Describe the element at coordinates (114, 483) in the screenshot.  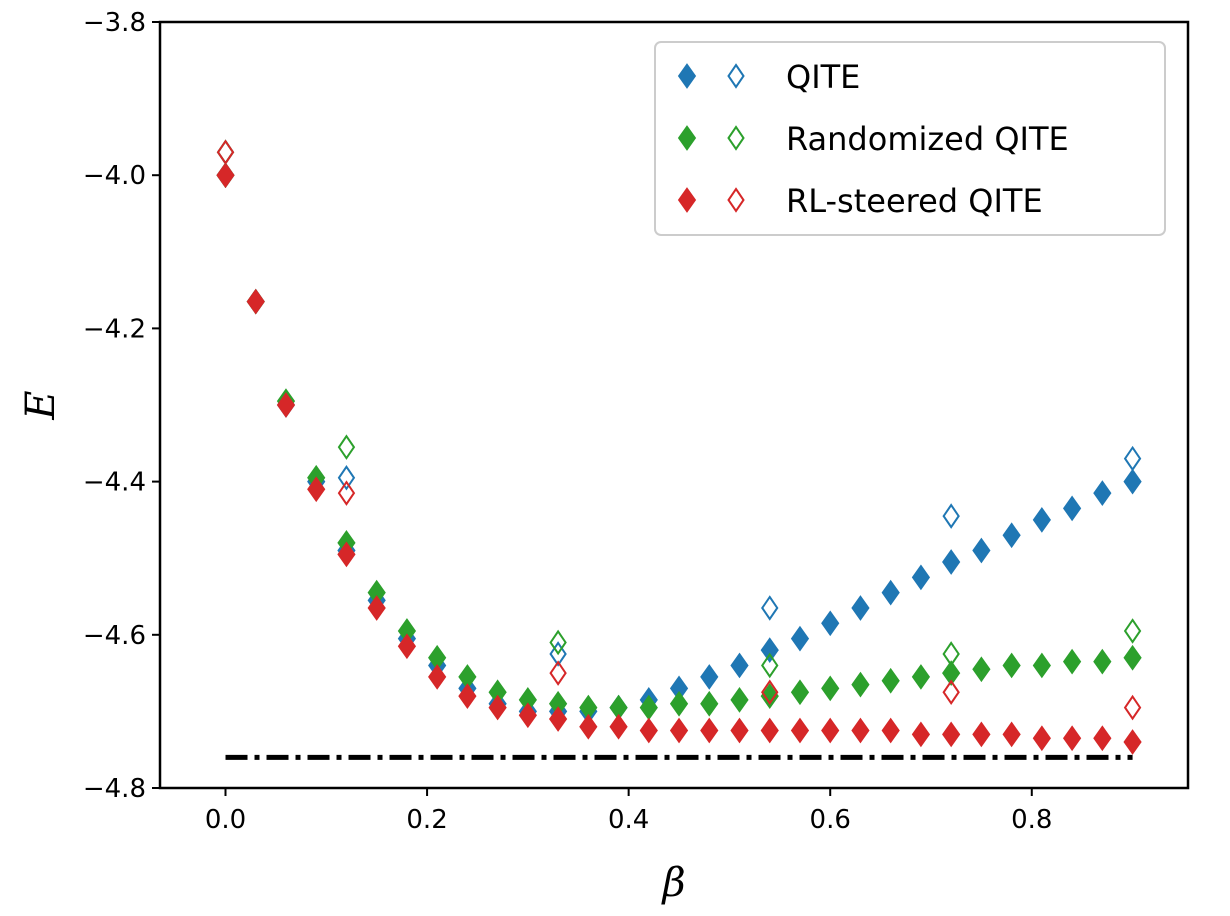
I see `y-tick-label: −4.4` at that location.